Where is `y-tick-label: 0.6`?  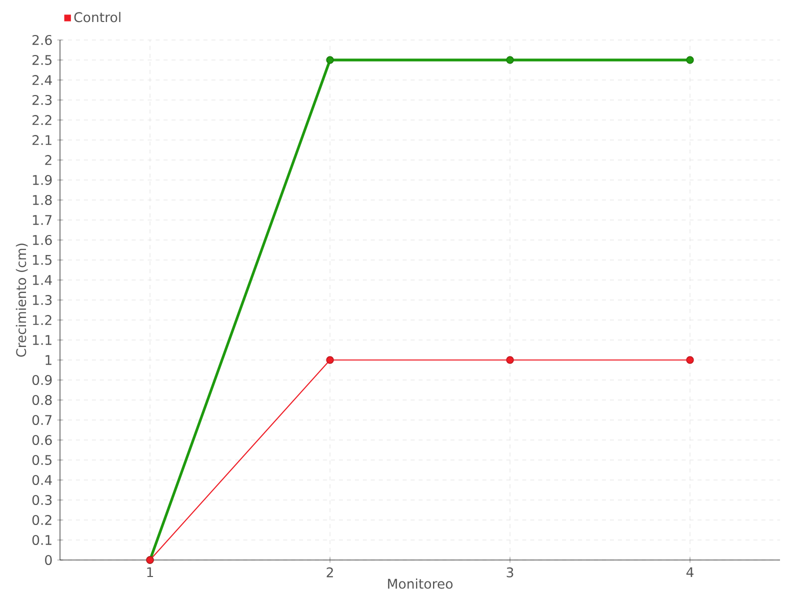 y-tick-label: 0.6 is located at coordinates (42, 440).